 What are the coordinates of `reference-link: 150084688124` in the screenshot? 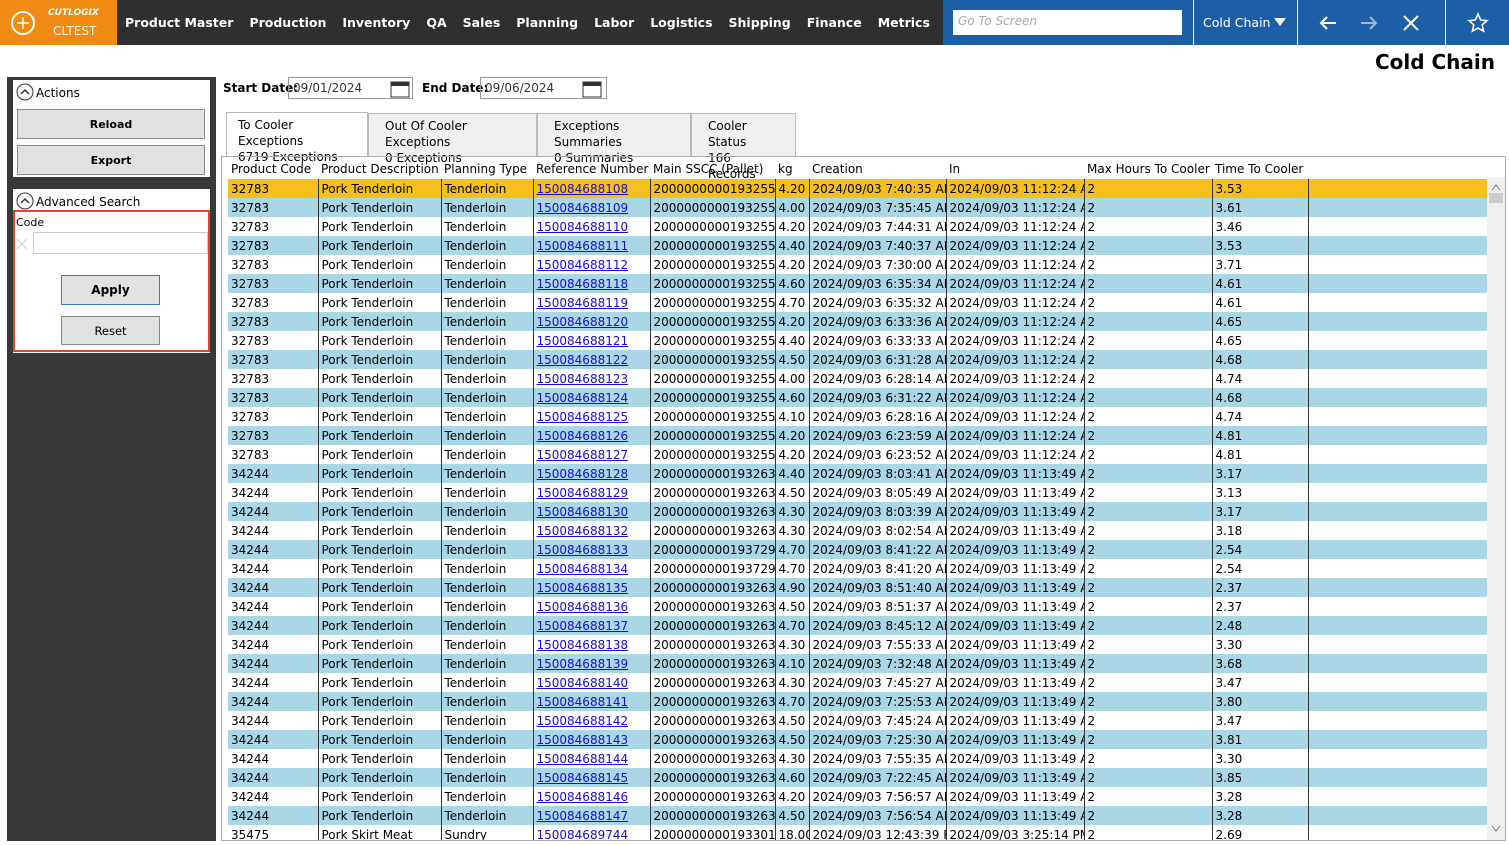 It's located at (582, 397).